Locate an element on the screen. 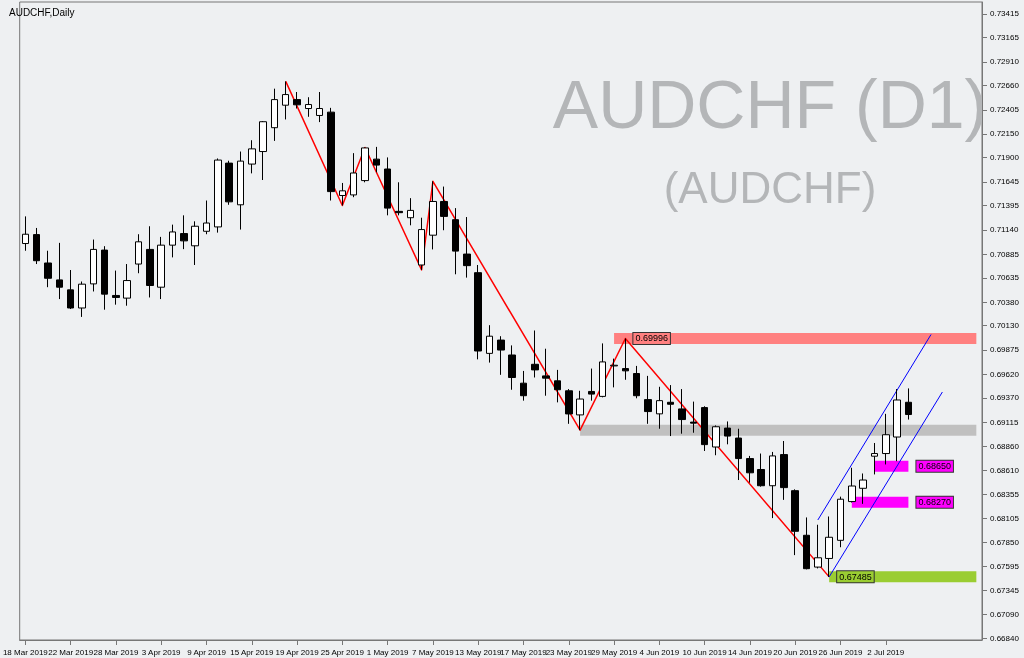 The width and height of the screenshot is (1024, 658). annotation: (AUDCHF) is located at coordinates (770, 187).